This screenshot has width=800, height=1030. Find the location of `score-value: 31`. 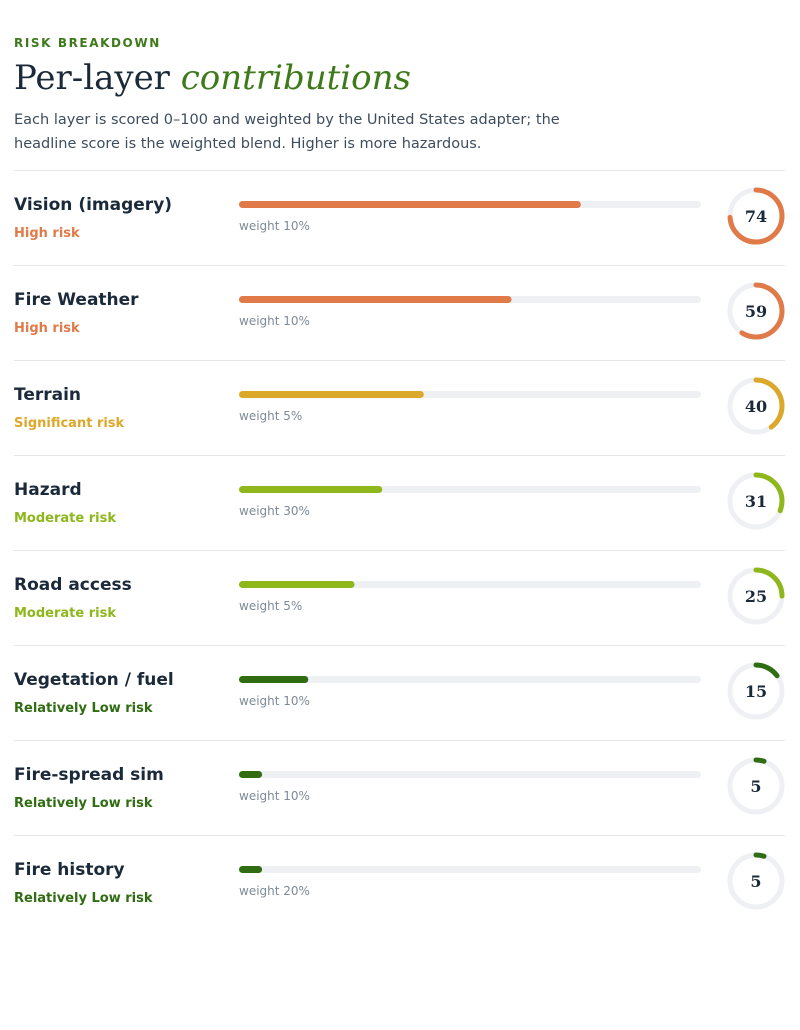

score-value: 31 is located at coordinates (756, 501).